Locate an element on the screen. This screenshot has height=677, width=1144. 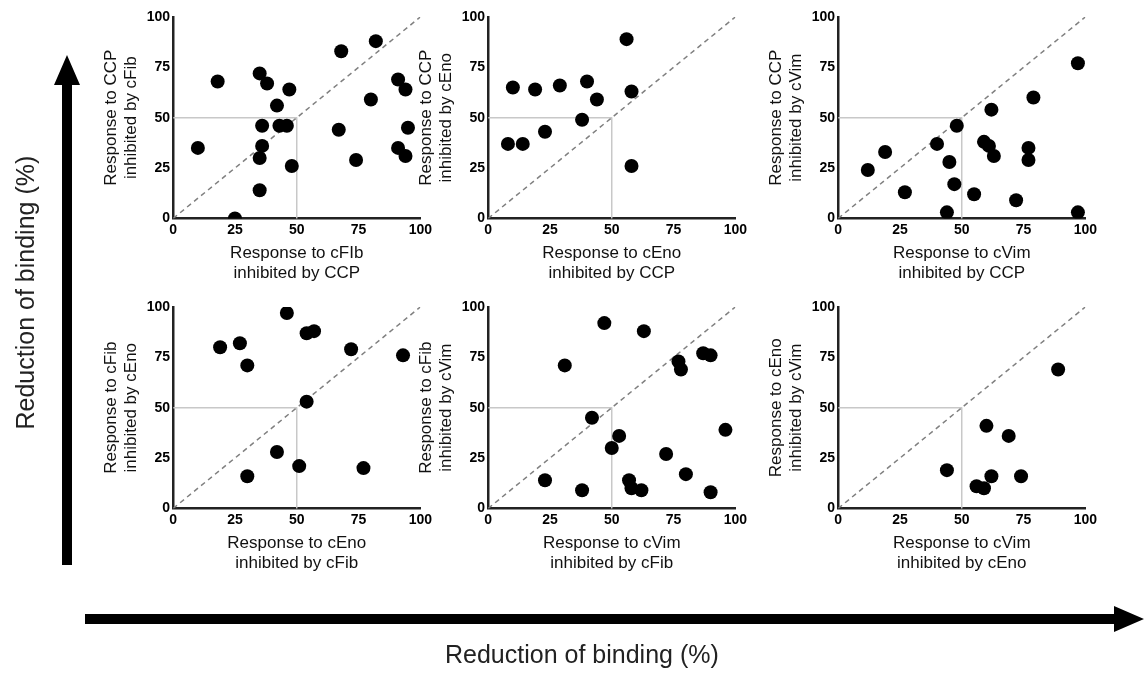
x-axis-title: Response to cEno inhibited by CCP is located at coordinates (612, 263).